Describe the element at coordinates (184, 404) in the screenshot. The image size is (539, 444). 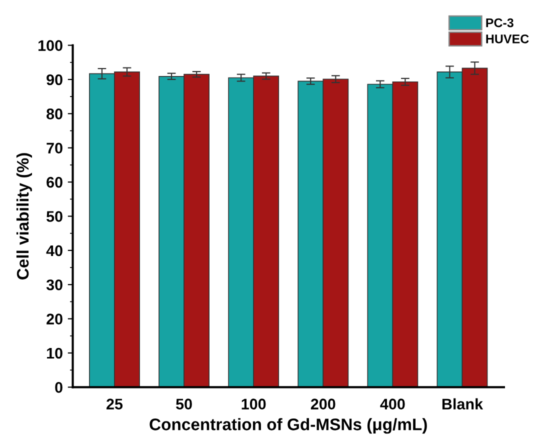
I see `x-tick-label: 50` at that location.